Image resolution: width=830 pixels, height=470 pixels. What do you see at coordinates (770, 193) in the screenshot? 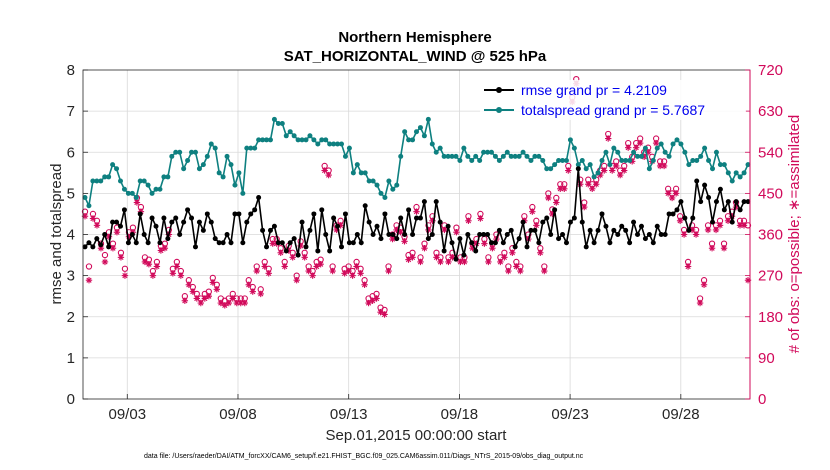
I see `right-tick-label: 450` at bounding box center [770, 193].